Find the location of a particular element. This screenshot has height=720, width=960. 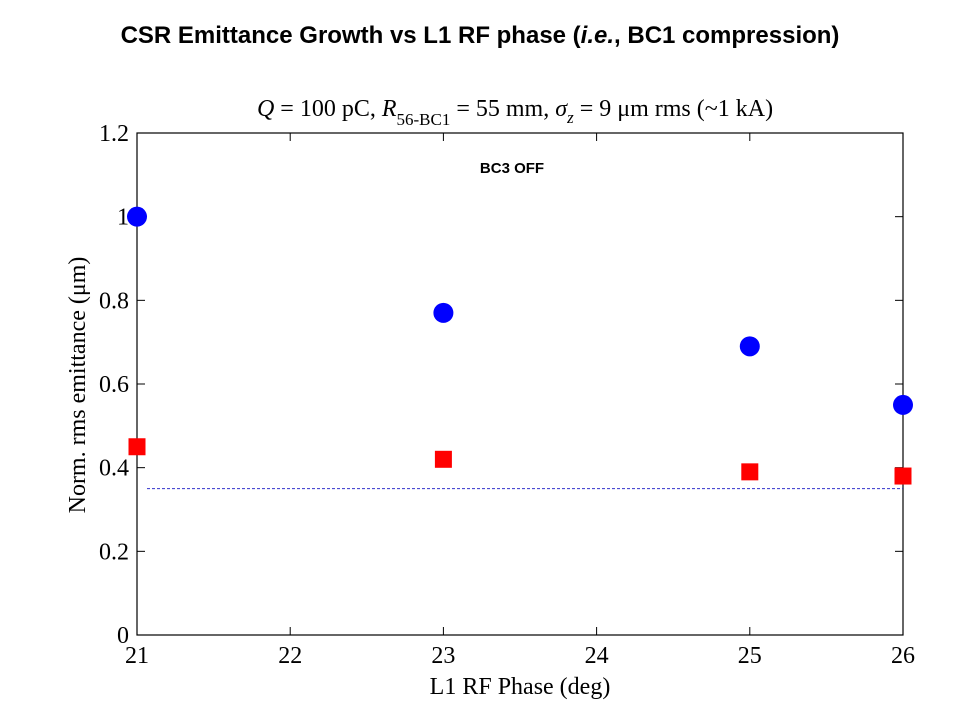

x-tick-label: 22 is located at coordinates (290, 656).